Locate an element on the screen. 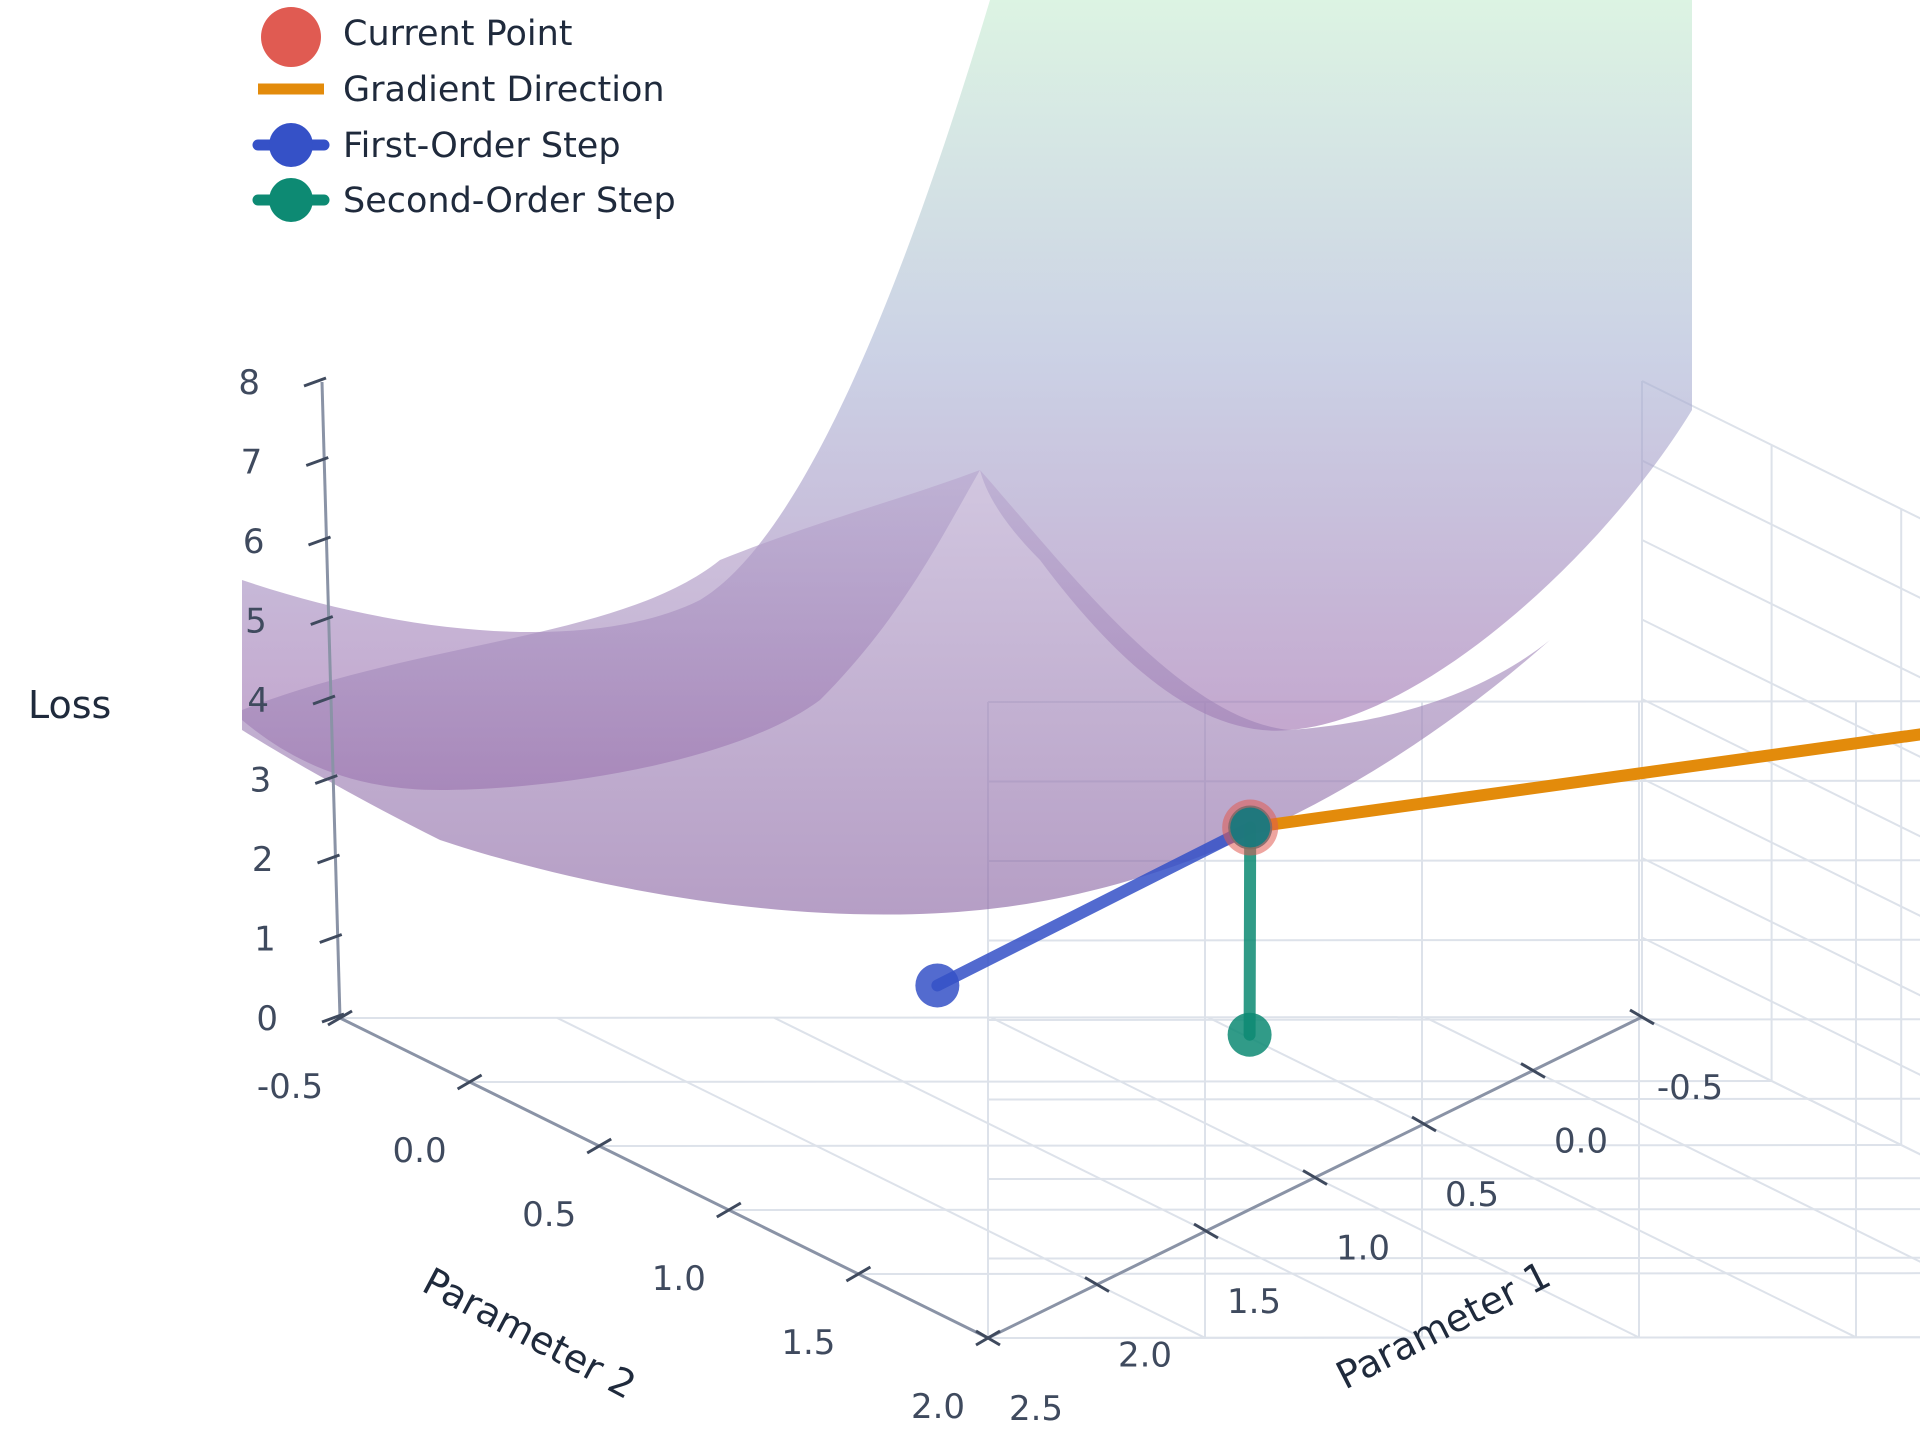 The image size is (1920, 1440). z-tick-label-5: 5 is located at coordinates (256, 622).